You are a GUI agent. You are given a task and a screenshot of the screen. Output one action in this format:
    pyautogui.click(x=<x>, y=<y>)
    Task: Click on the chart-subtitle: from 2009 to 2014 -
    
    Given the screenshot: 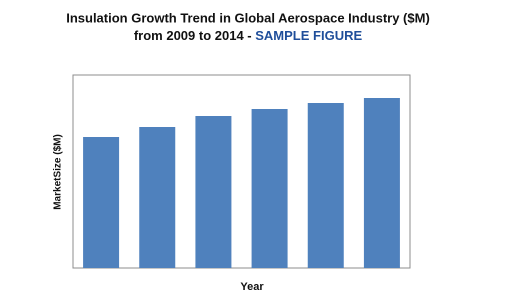 What is the action you would take?
    pyautogui.click(x=193, y=35)
    